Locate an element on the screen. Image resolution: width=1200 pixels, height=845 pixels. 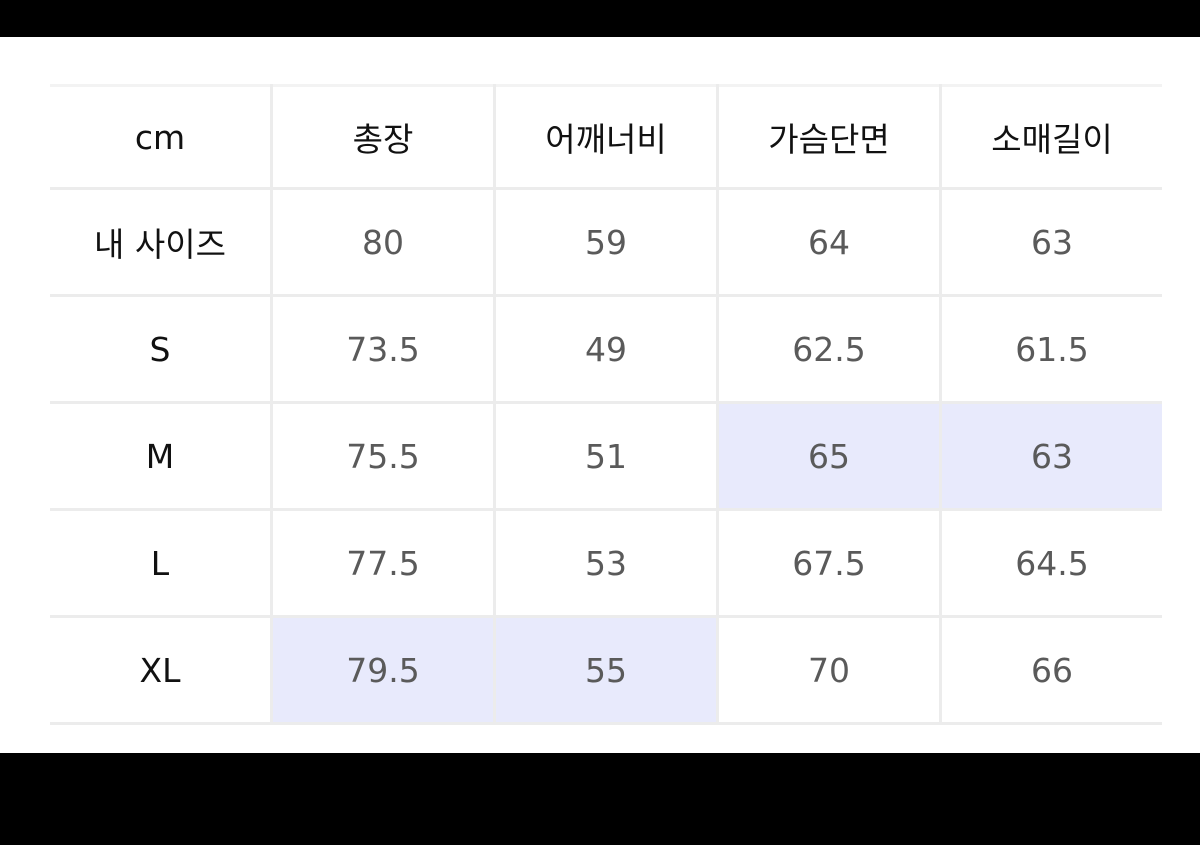
table-row: S 73.5 49 62.5 61.5 is located at coordinates (606, 349).